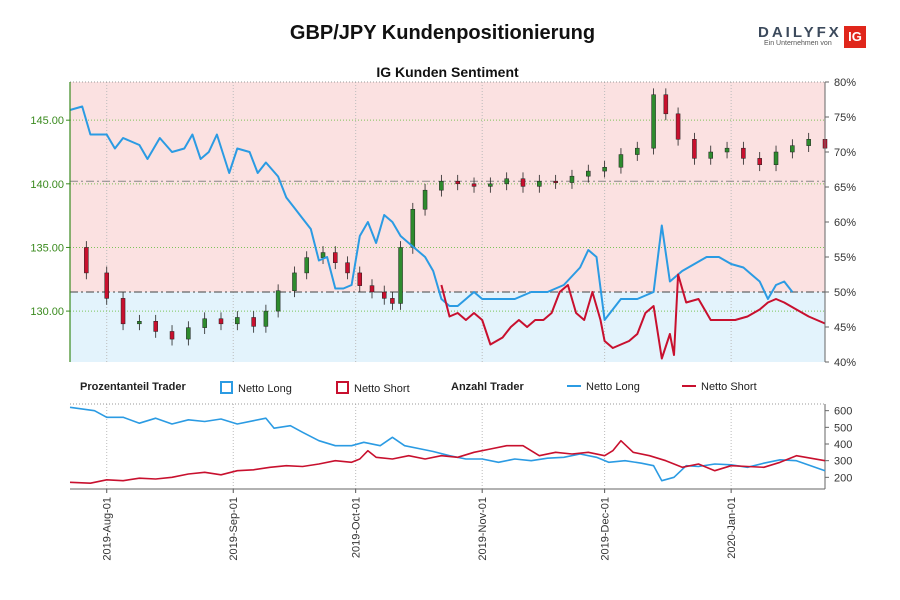 Image resolution: width=900 pixels, height=600 pixels. Describe the element at coordinates (47, 185) in the screenshot. I see `price-tick-label: 140.00` at that location.